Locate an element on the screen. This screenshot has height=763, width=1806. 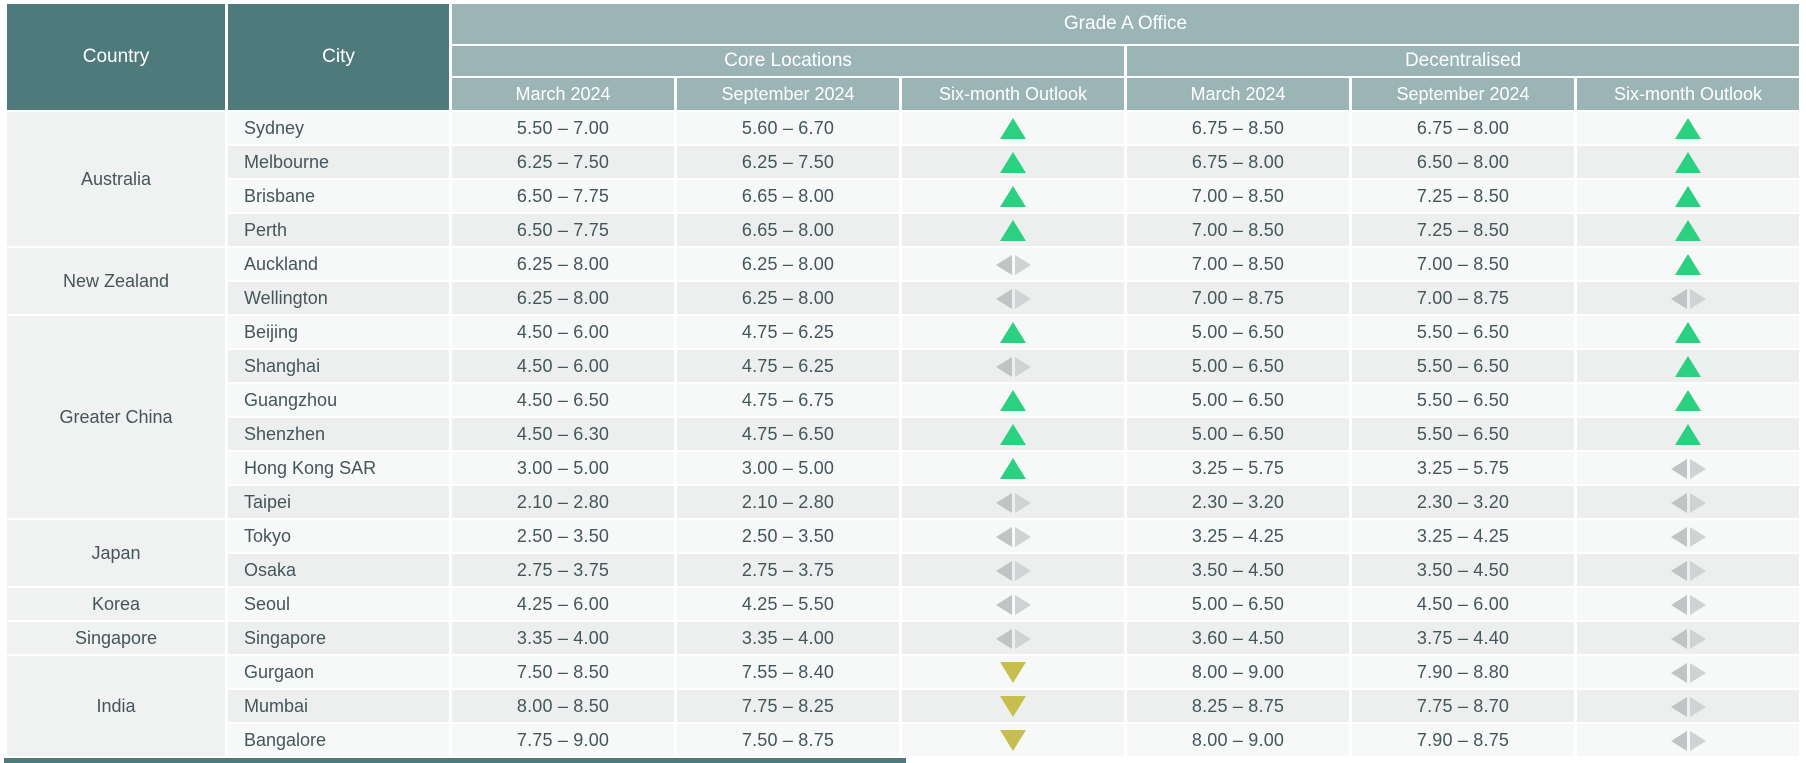
dec-september-yield-cell: 7.00 – 8.75 is located at coordinates (1463, 298).